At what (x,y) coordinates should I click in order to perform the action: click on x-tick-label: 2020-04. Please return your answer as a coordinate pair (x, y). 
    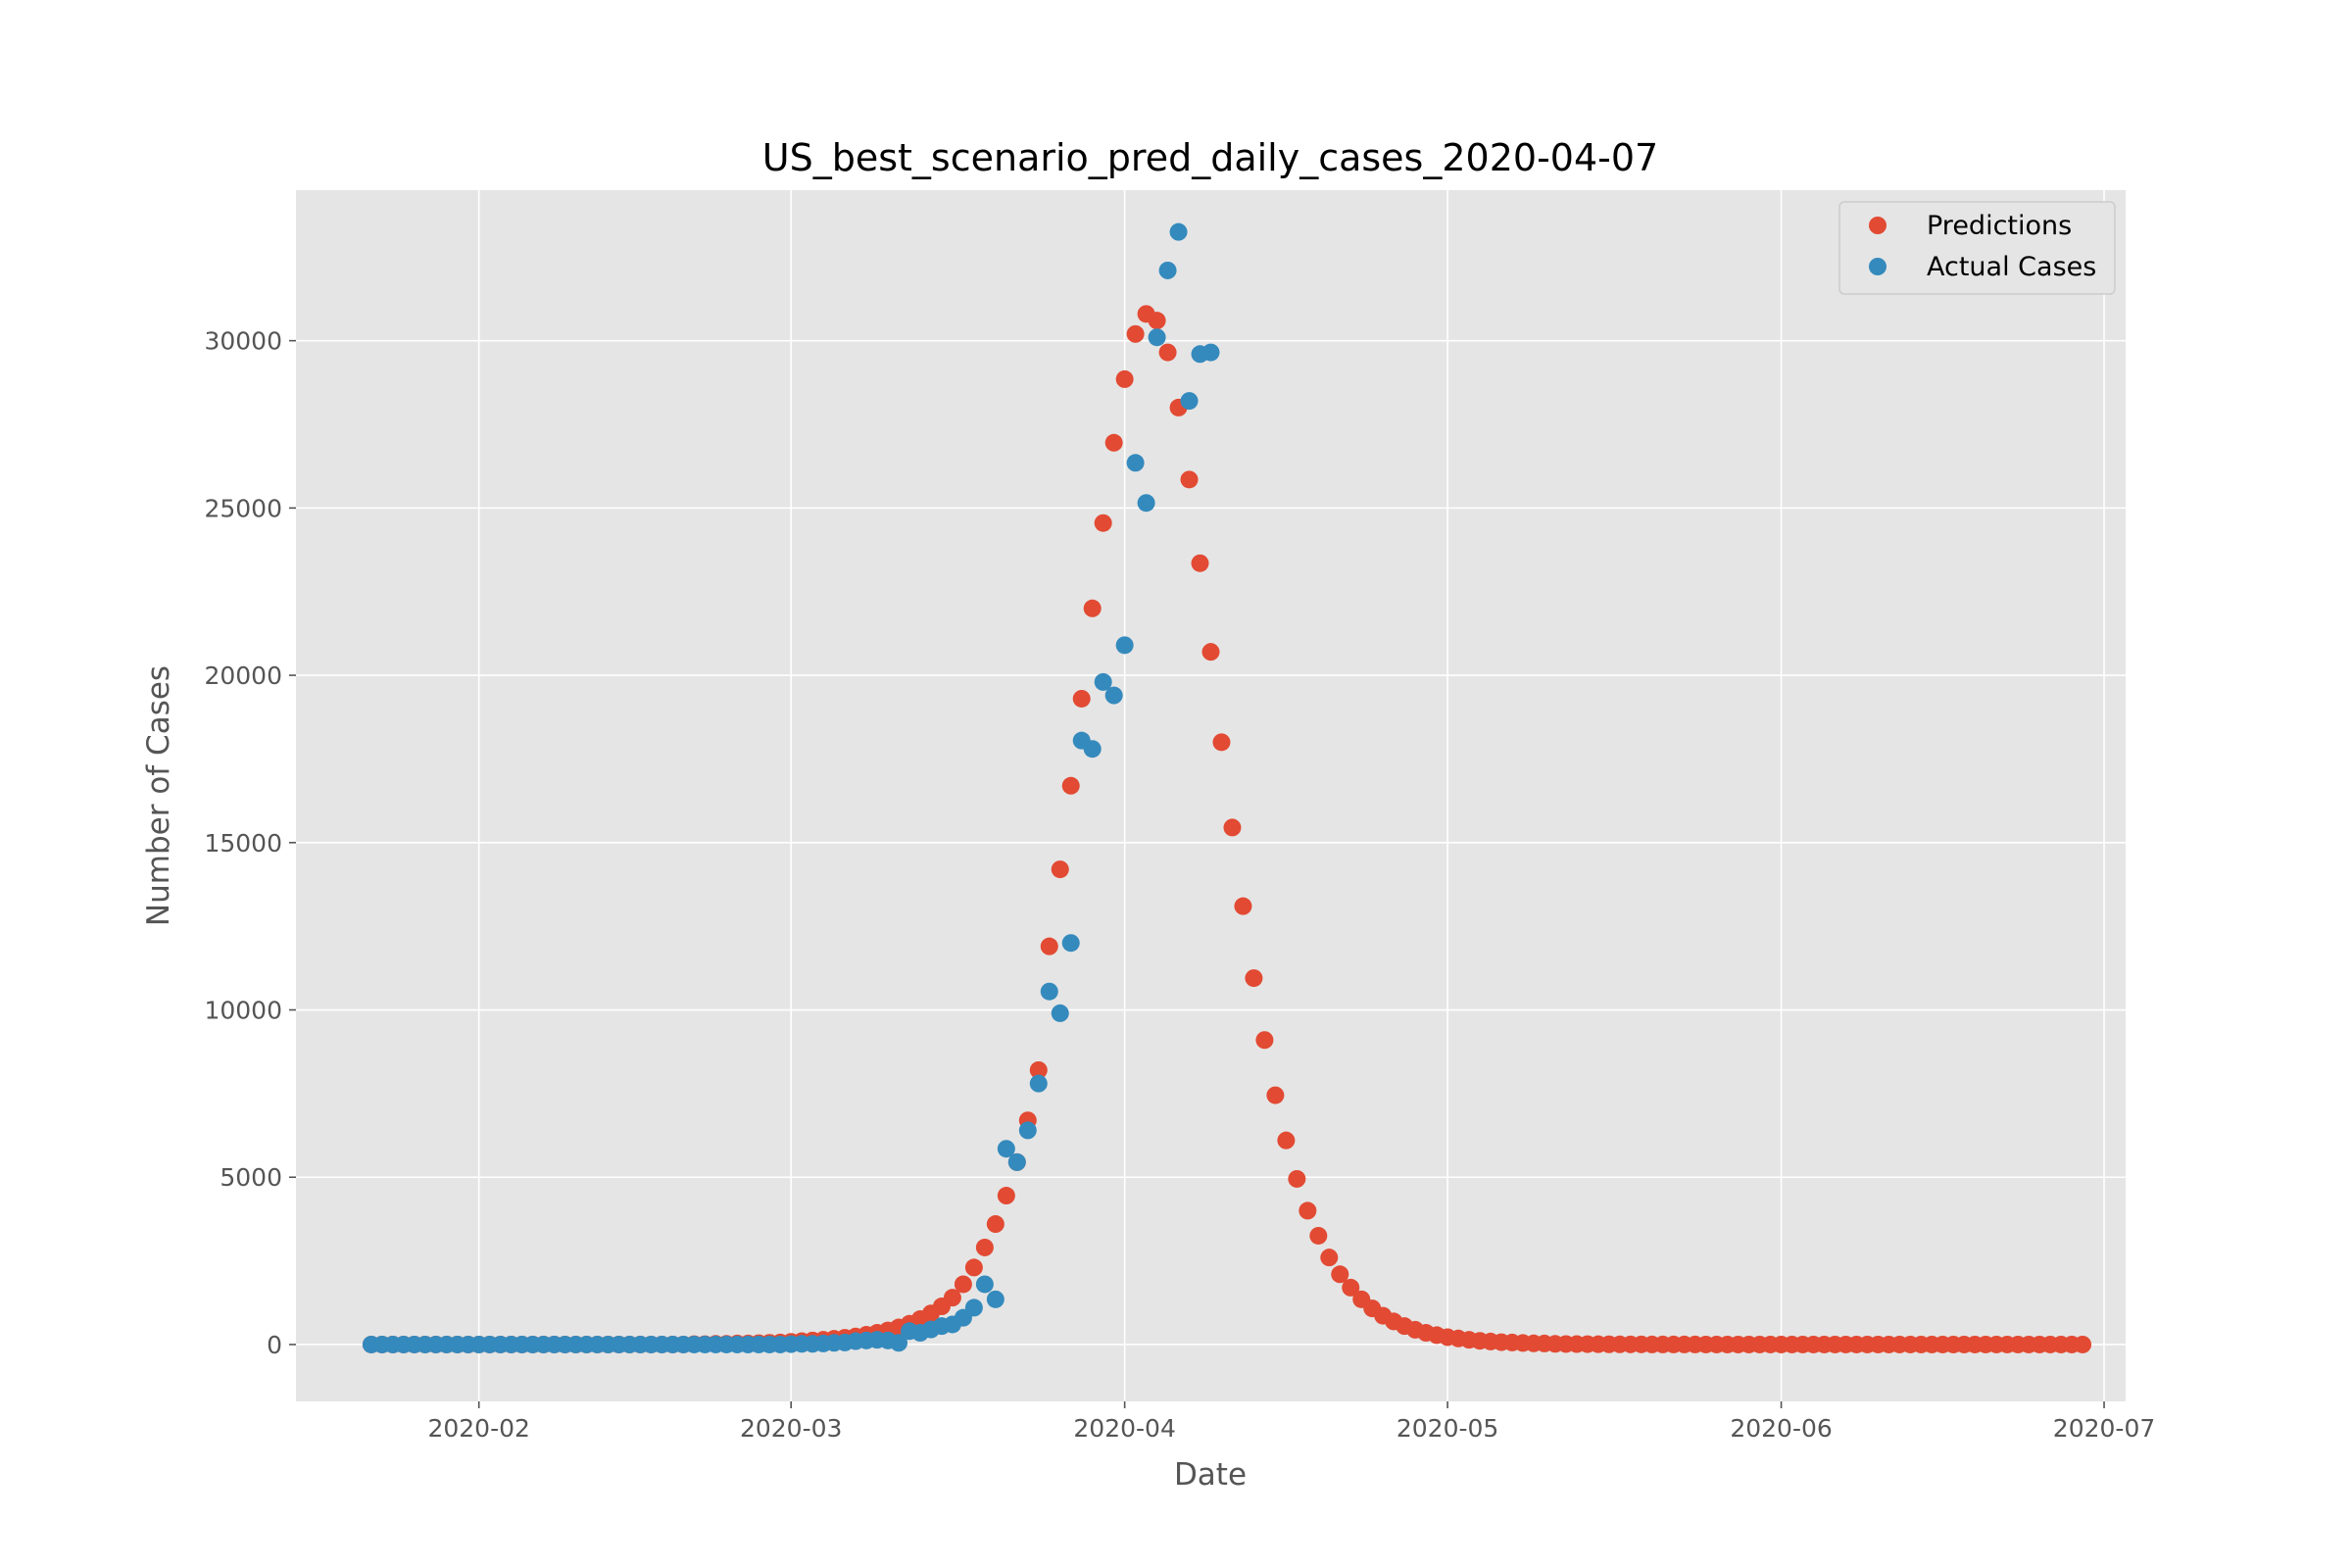
    Looking at the image, I should click on (1124, 1428).